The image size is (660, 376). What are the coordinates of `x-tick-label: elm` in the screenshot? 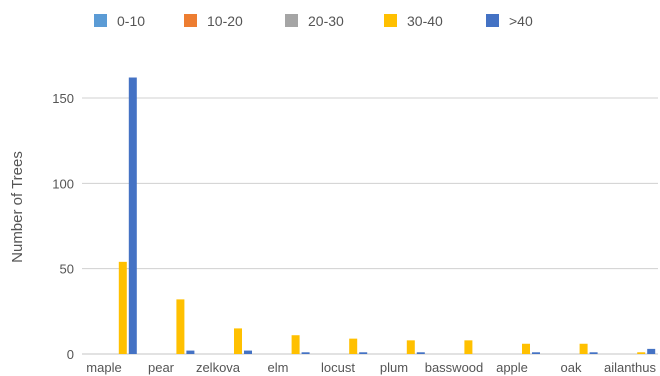 It's located at (278, 367).